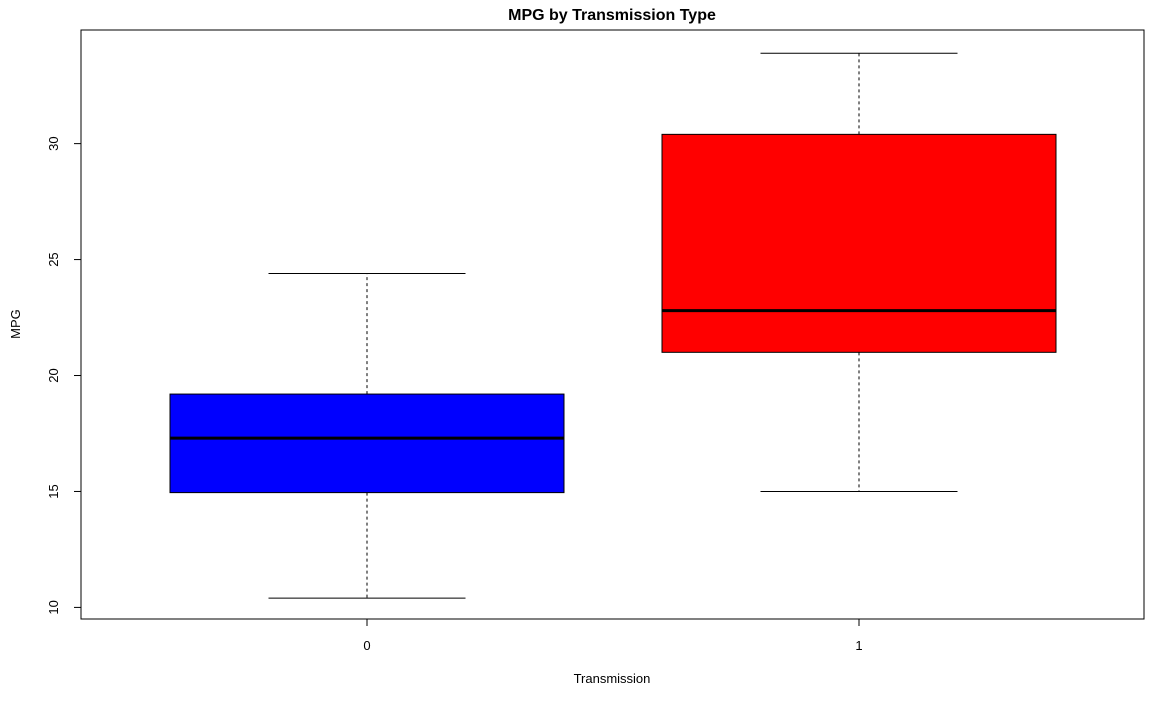 This screenshot has height=703, width=1166. What do you see at coordinates (53, 375) in the screenshot?
I see `y-tick-label-20: 20` at bounding box center [53, 375].